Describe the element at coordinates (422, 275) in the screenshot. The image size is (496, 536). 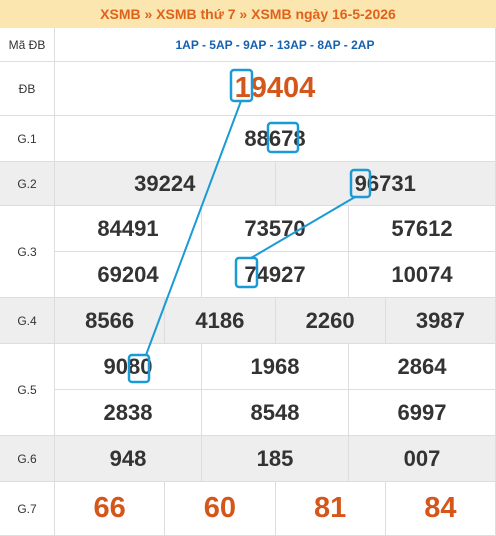
I see `prize-number: 10074` at that location.